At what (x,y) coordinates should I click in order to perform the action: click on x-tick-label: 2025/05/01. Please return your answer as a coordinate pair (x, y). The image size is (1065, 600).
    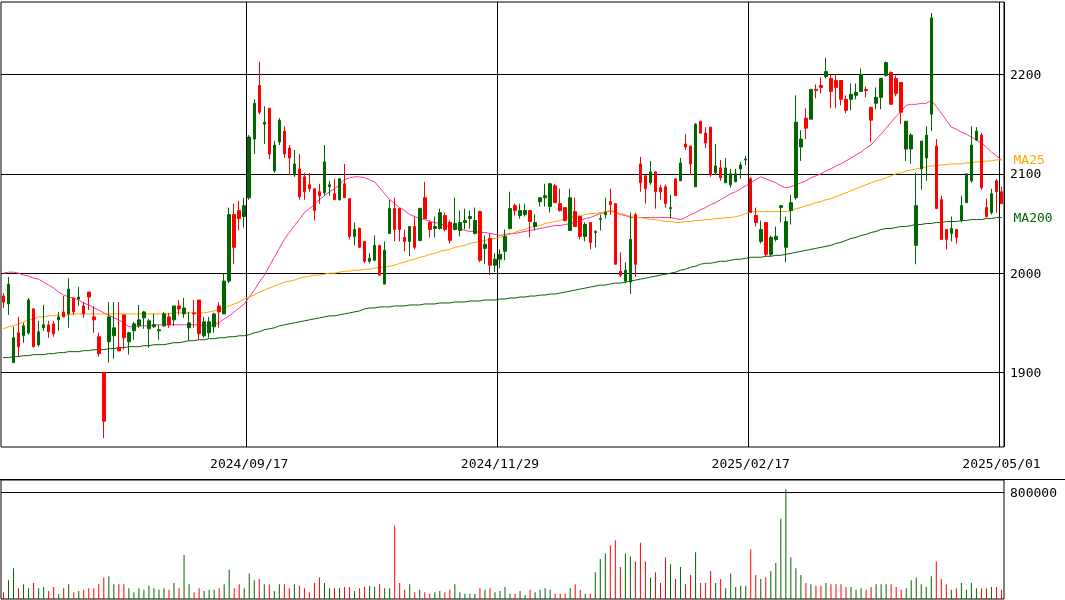
    Looking at the image, I should click on (1001, 463).